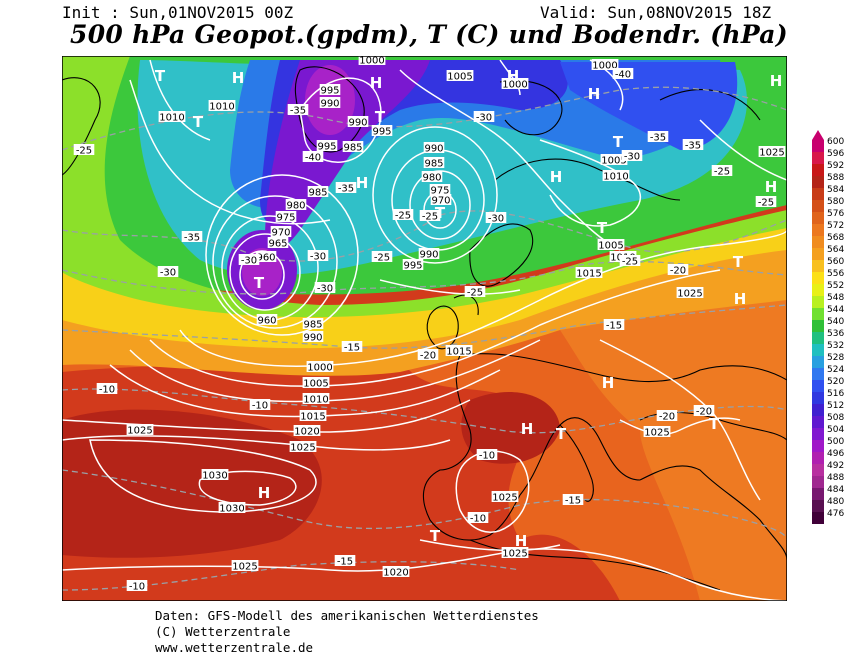  I want to click on isotherm-label-text: -35, so click(298, 111).